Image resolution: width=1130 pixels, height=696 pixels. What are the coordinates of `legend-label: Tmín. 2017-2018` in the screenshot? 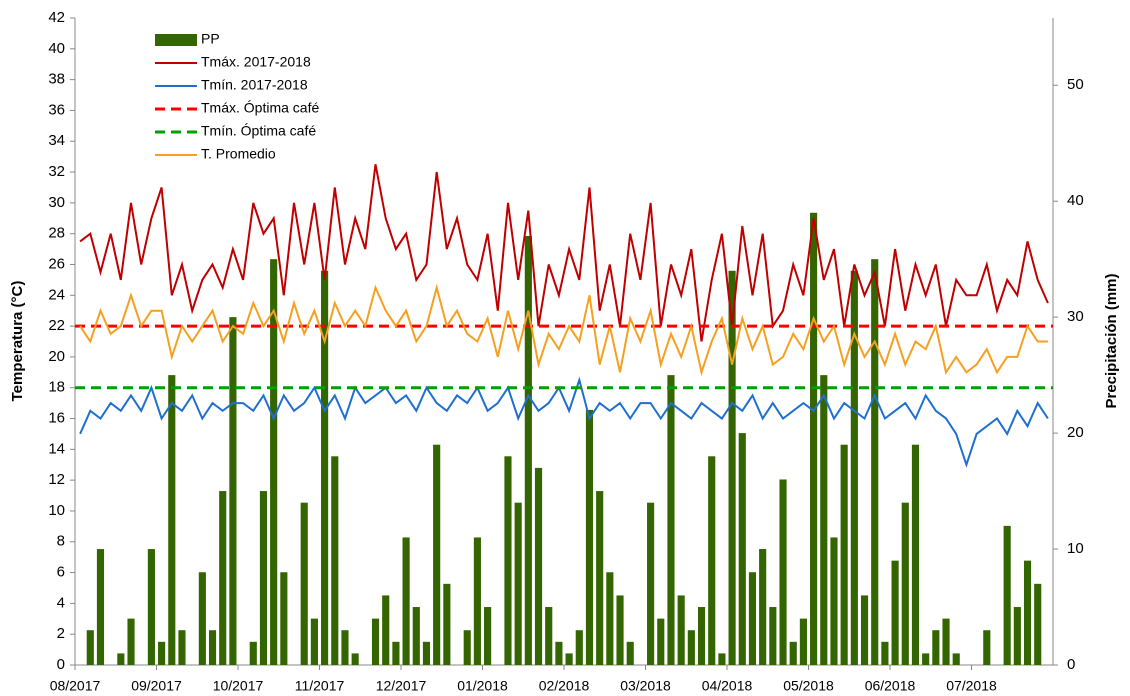 It's located at (254, 85).